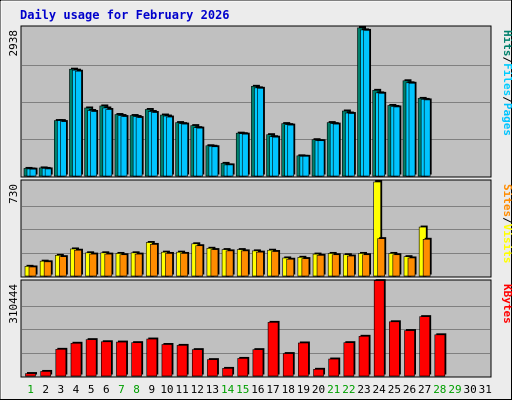  Describe the element at coordinates (424, 389) in the screenshot. I see `day-label: 27` at that location.